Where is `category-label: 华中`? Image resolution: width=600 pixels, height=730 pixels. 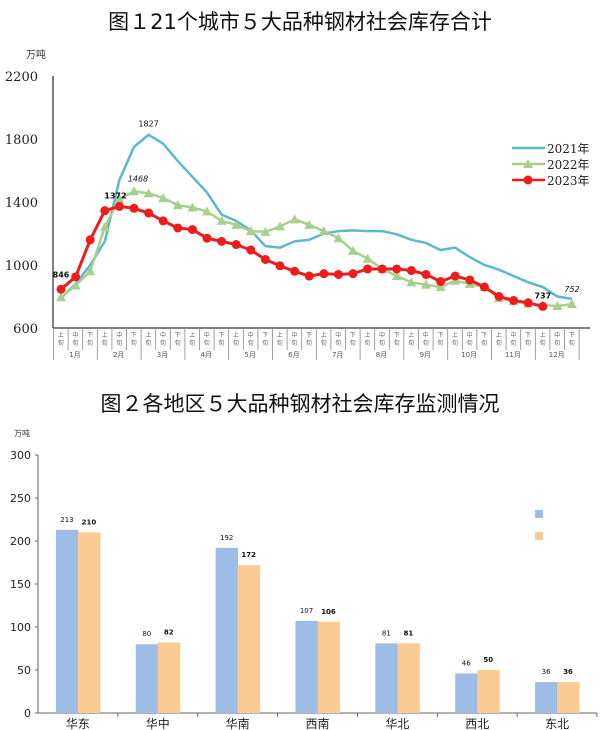
category-label: 华中 is located at coordinates (158, 723).